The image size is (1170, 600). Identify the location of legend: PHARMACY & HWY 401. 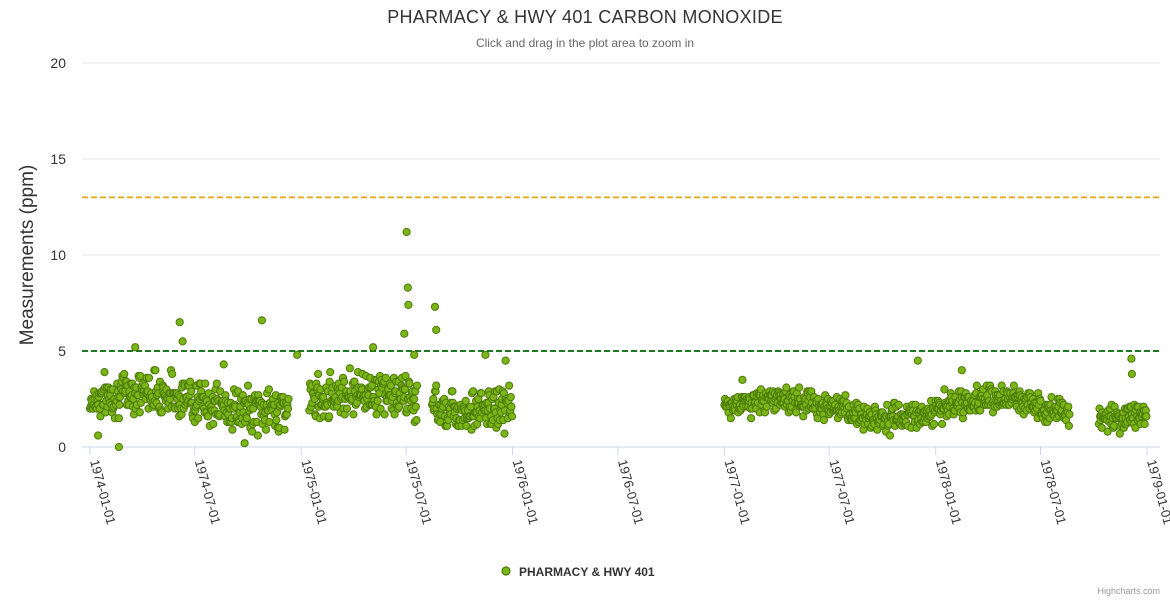
(578, 572).